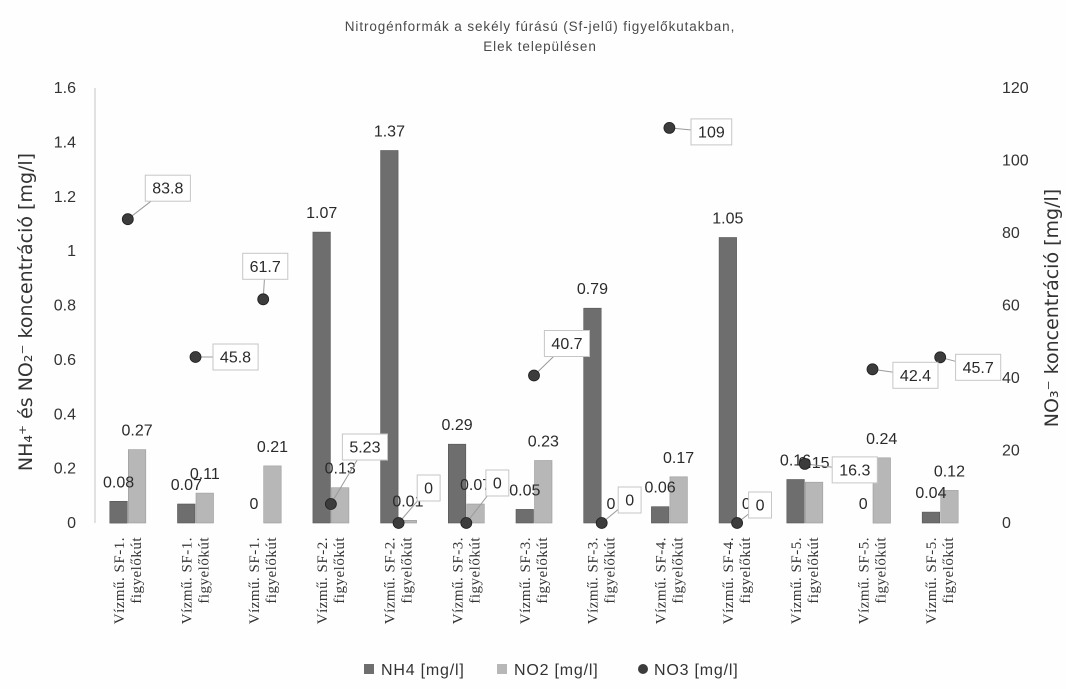 This screenshot has height=689, width=1066. Describe the element at coordinates (1052, 308) in the screenshot. I see `y-axis-title-right: NO₃⁻ koncentráció [mg/l]` at that location.